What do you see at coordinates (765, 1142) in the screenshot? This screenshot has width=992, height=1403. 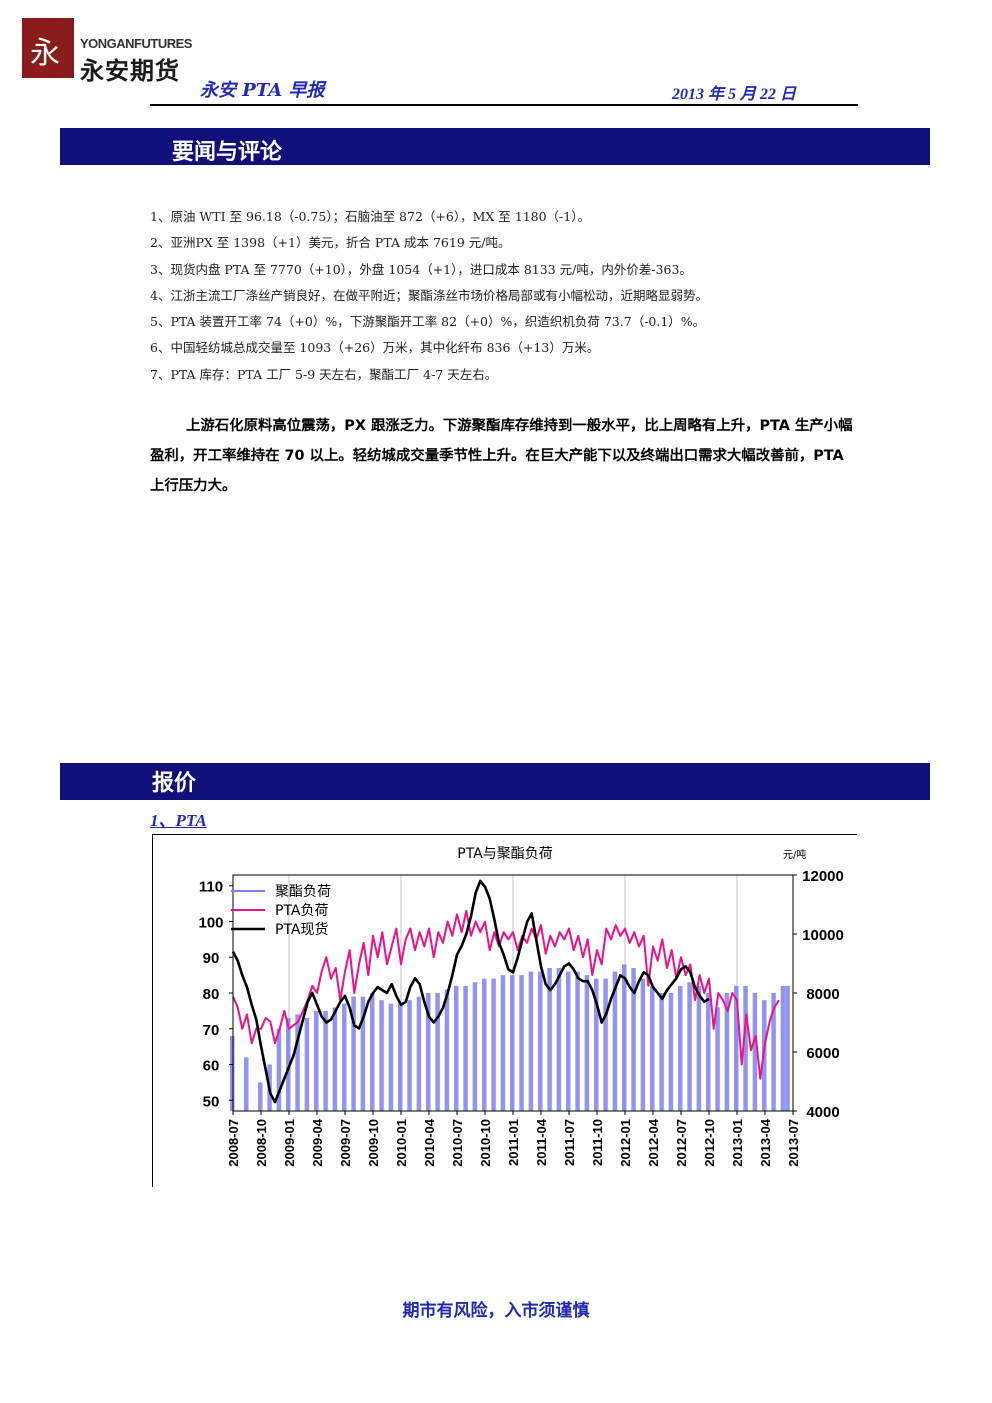 I see `x-axis-tick-label: 2013-04` at bounding box center [765, 1142].